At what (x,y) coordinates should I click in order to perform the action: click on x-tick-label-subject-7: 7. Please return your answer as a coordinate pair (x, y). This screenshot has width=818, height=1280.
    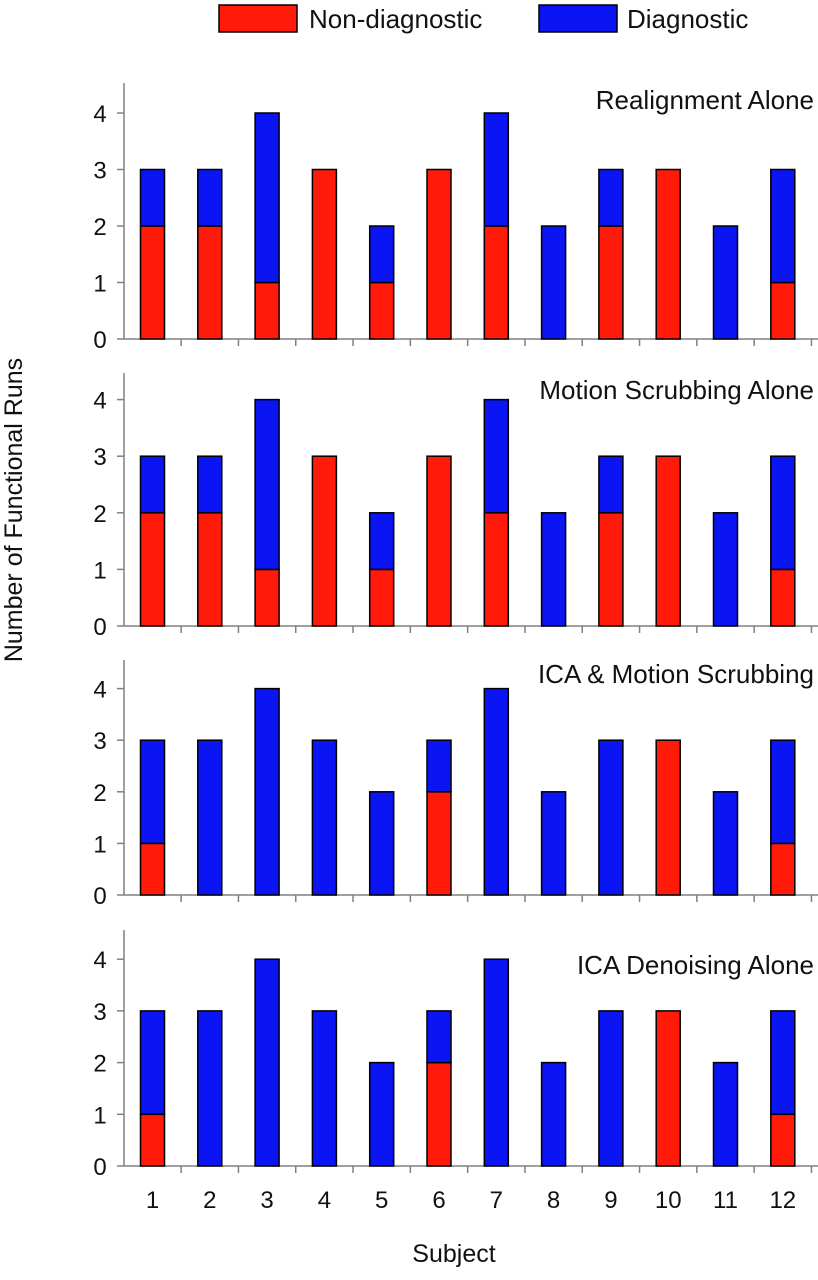
    Looking at the image, I should click on (496, 1200).